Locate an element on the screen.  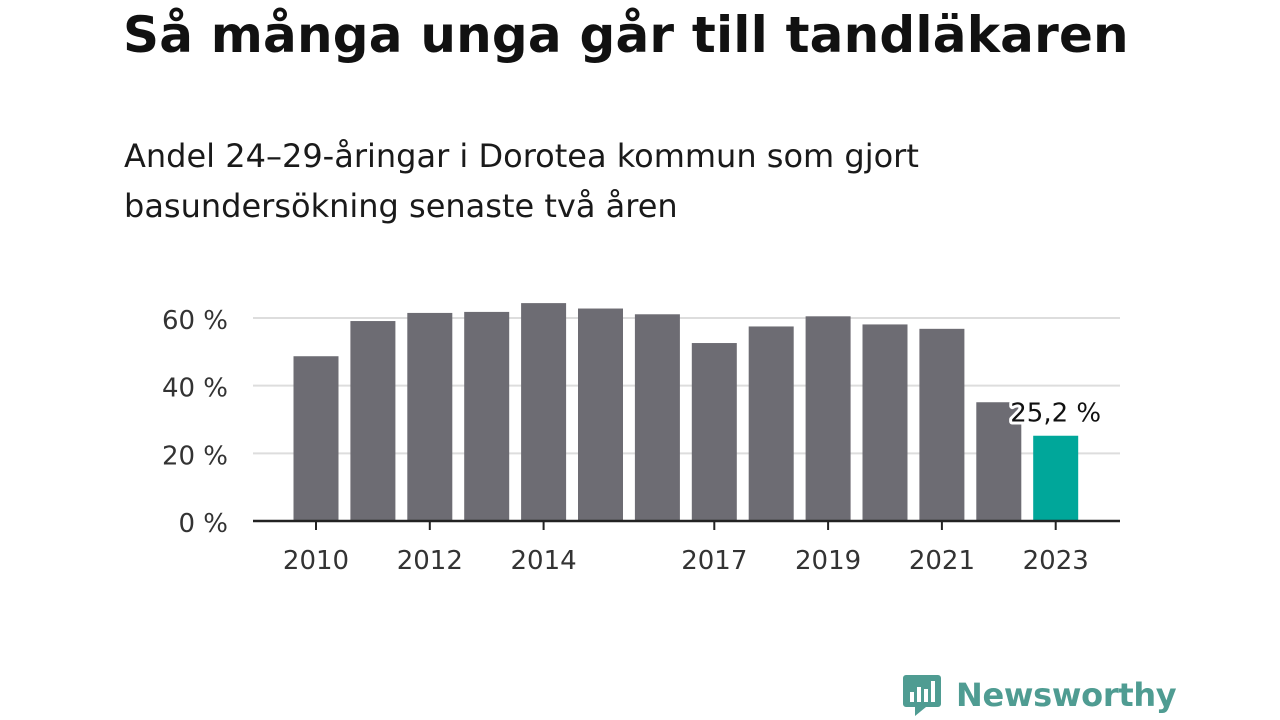
y-tick-label: 40 % is located at coordinates (195, 389).